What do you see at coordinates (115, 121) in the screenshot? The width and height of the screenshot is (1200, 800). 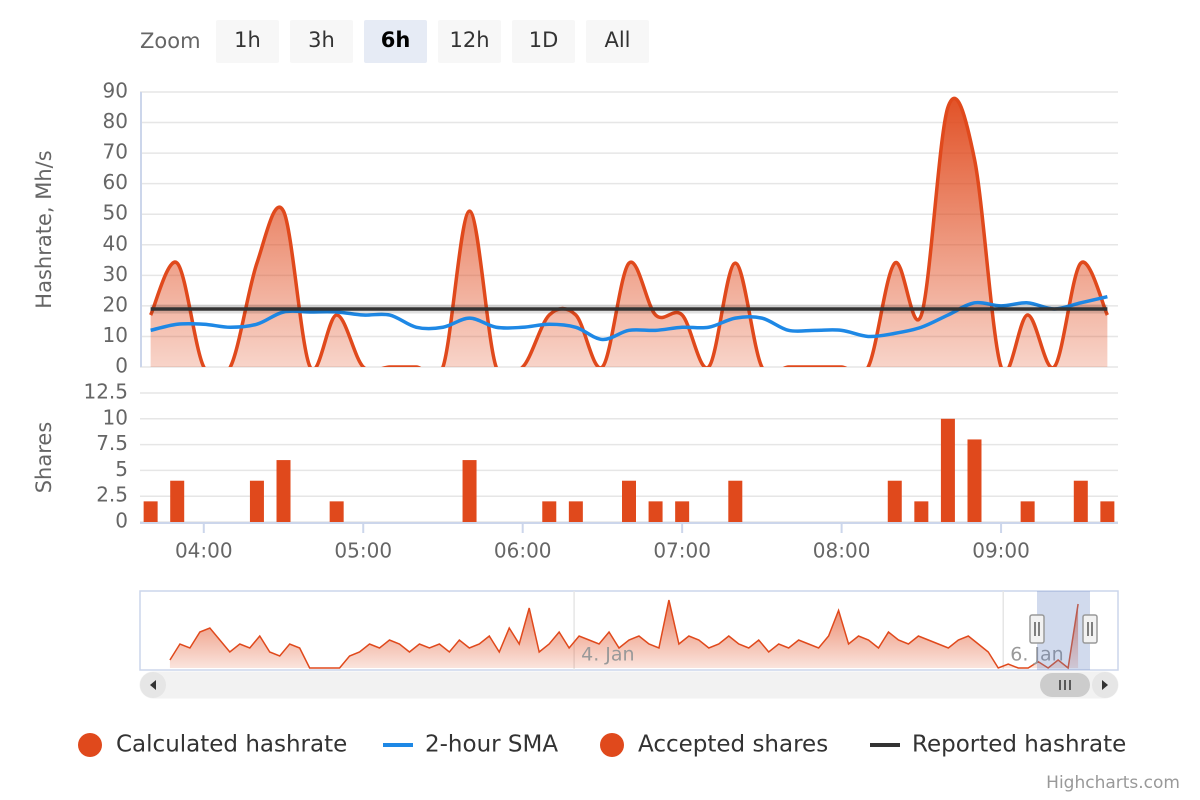 I see `y-tick-label: 80` at bounding box center [115, 121].